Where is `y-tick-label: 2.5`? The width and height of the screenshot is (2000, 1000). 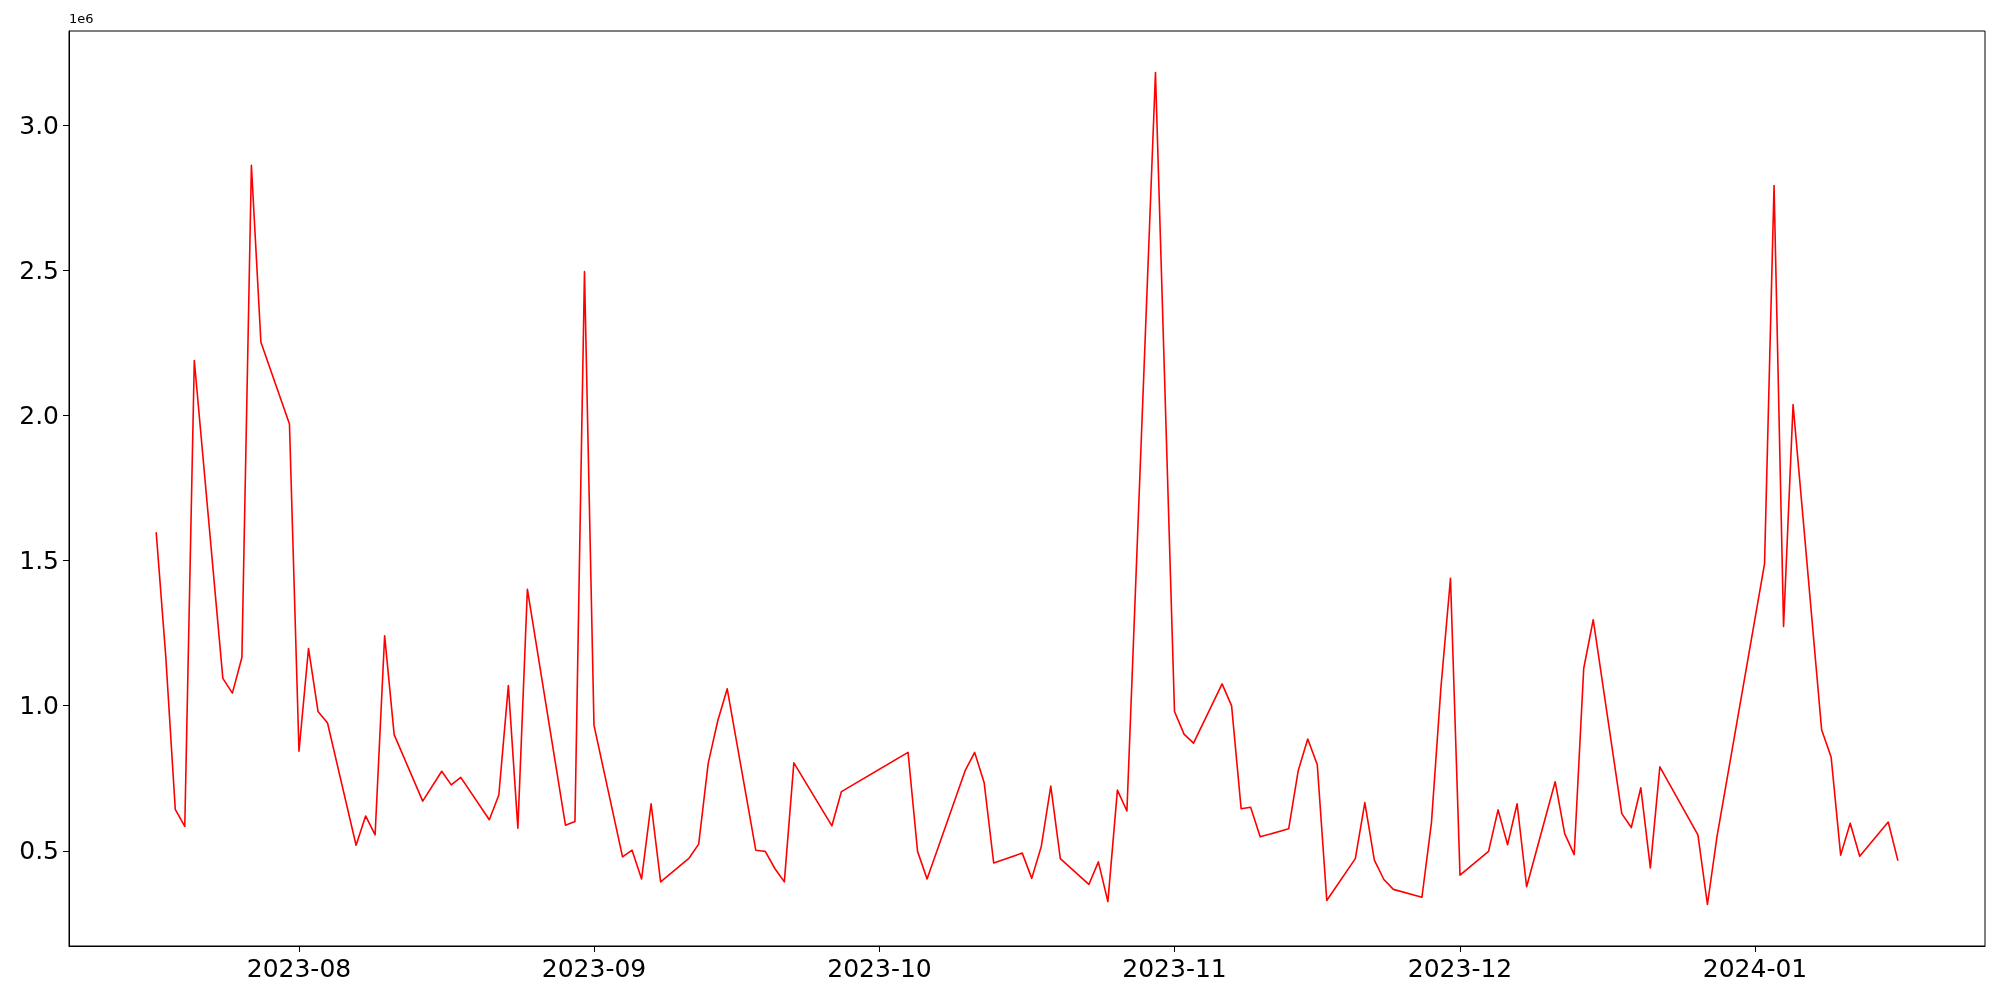
y-tick-label: 2.5 is located at coordinates (39, 270).